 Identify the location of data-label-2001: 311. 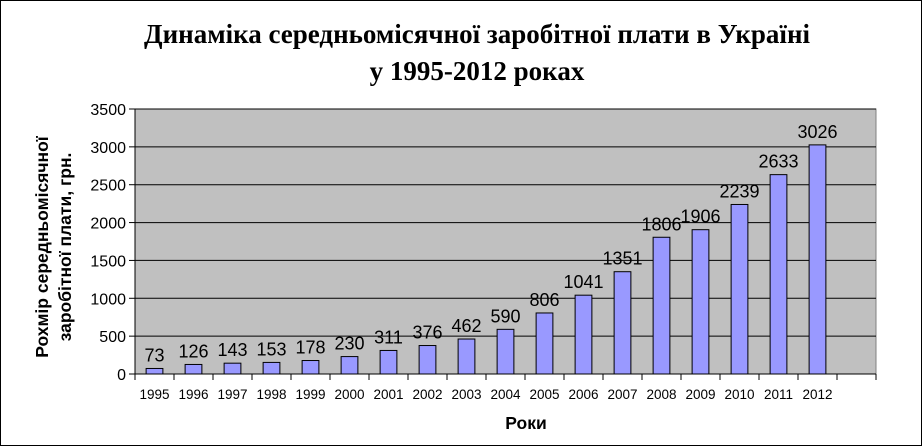
(388, 337).